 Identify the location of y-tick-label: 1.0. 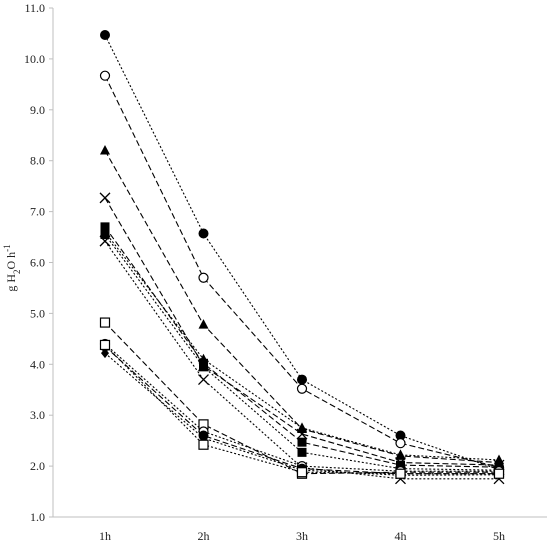
(37, 517).